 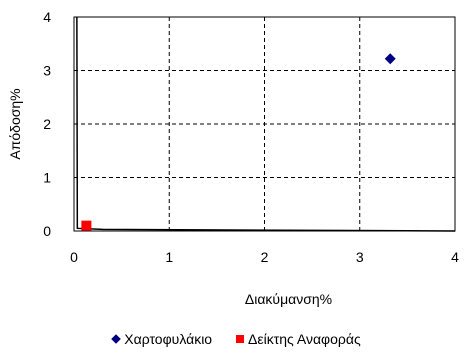 I want to click on legend-label-portfolio: Χαρτοφυλάκιο, so click(x=168, y=339).